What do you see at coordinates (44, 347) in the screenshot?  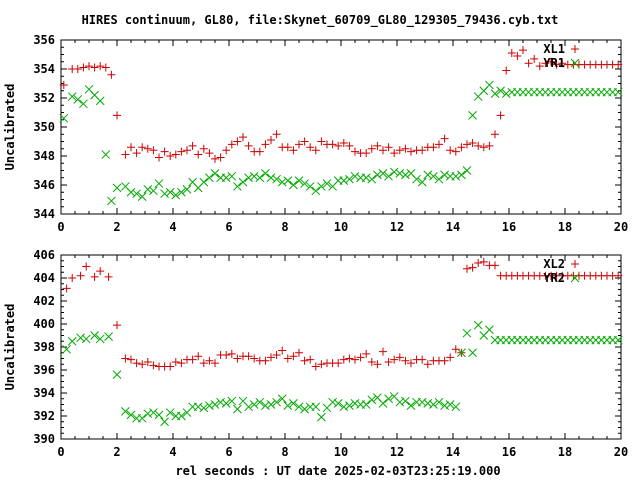 I see `y-tick-label: 398` at bounding box center [44, 347].